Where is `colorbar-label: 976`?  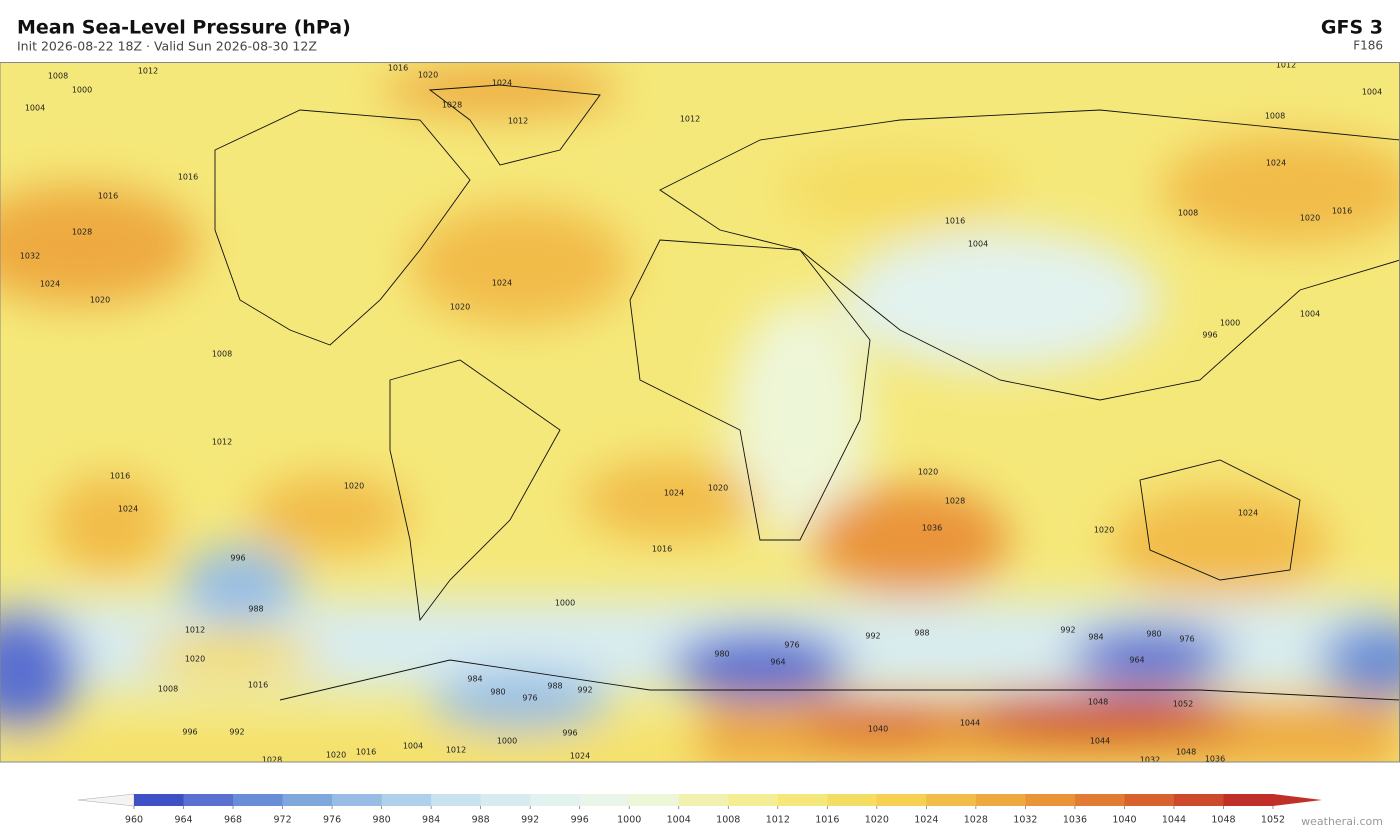 colorbar-label: 976 is located at coordinates (332, 820).